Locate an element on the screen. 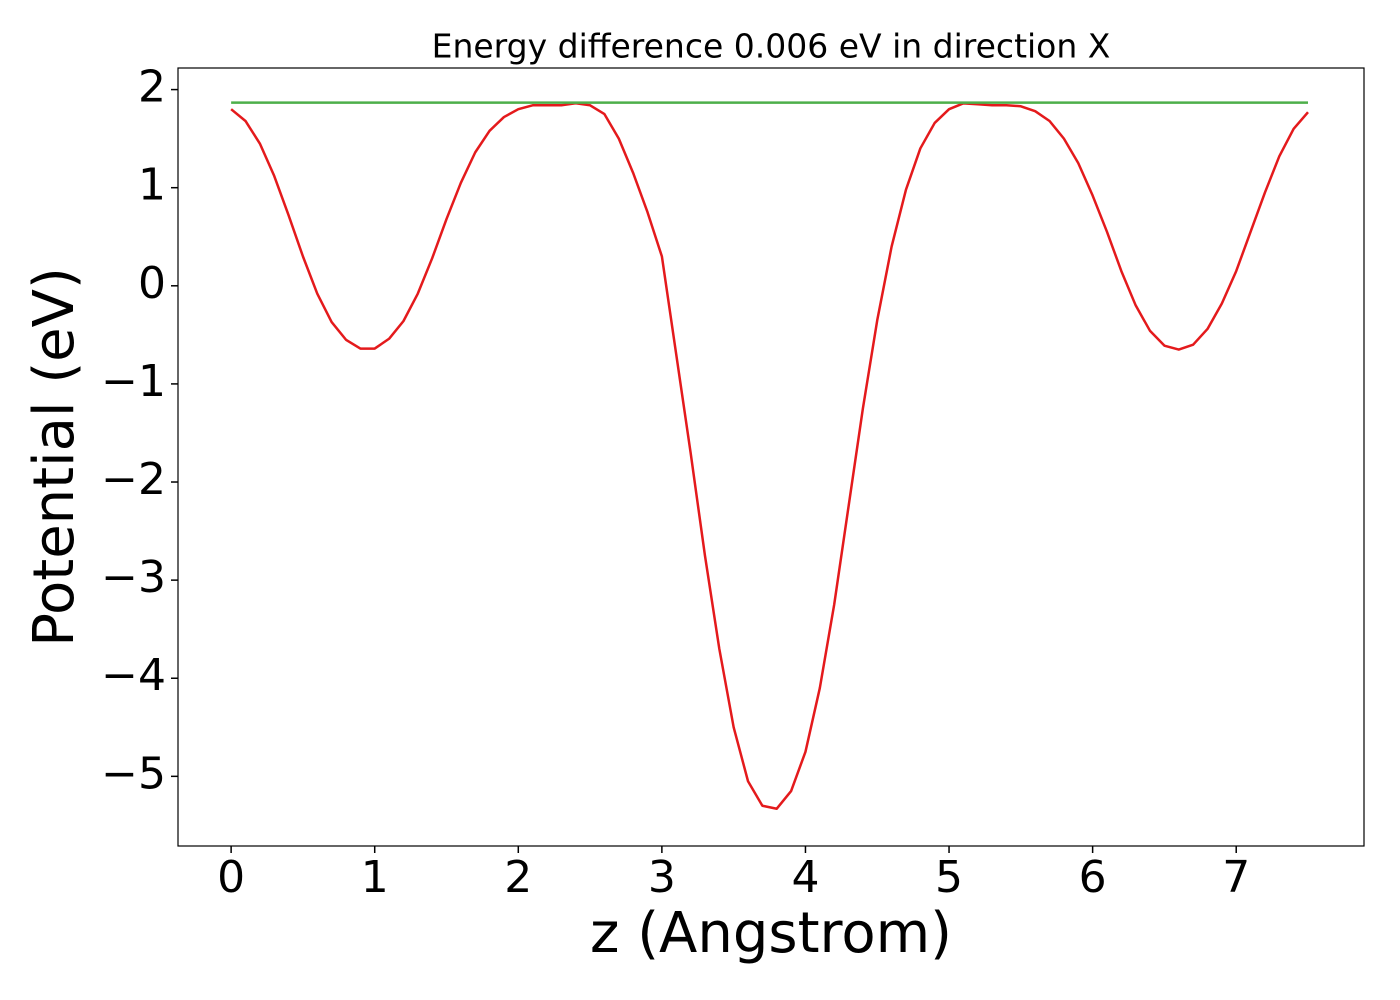 The width and height of the screenshot is (1400, 1000). y-tick-label: −5 is located at coordinates (133, 773).